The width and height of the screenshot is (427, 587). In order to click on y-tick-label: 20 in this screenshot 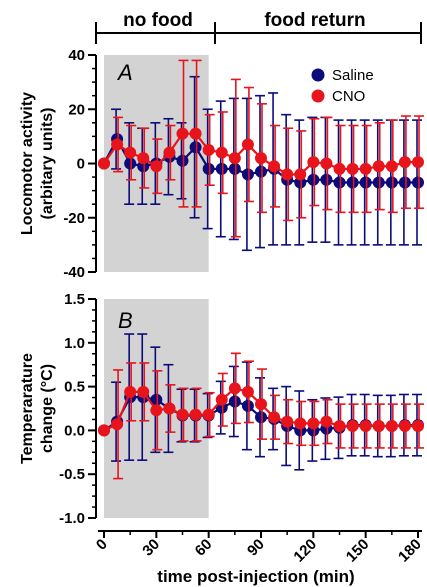, I will do `click(76, 109)`.